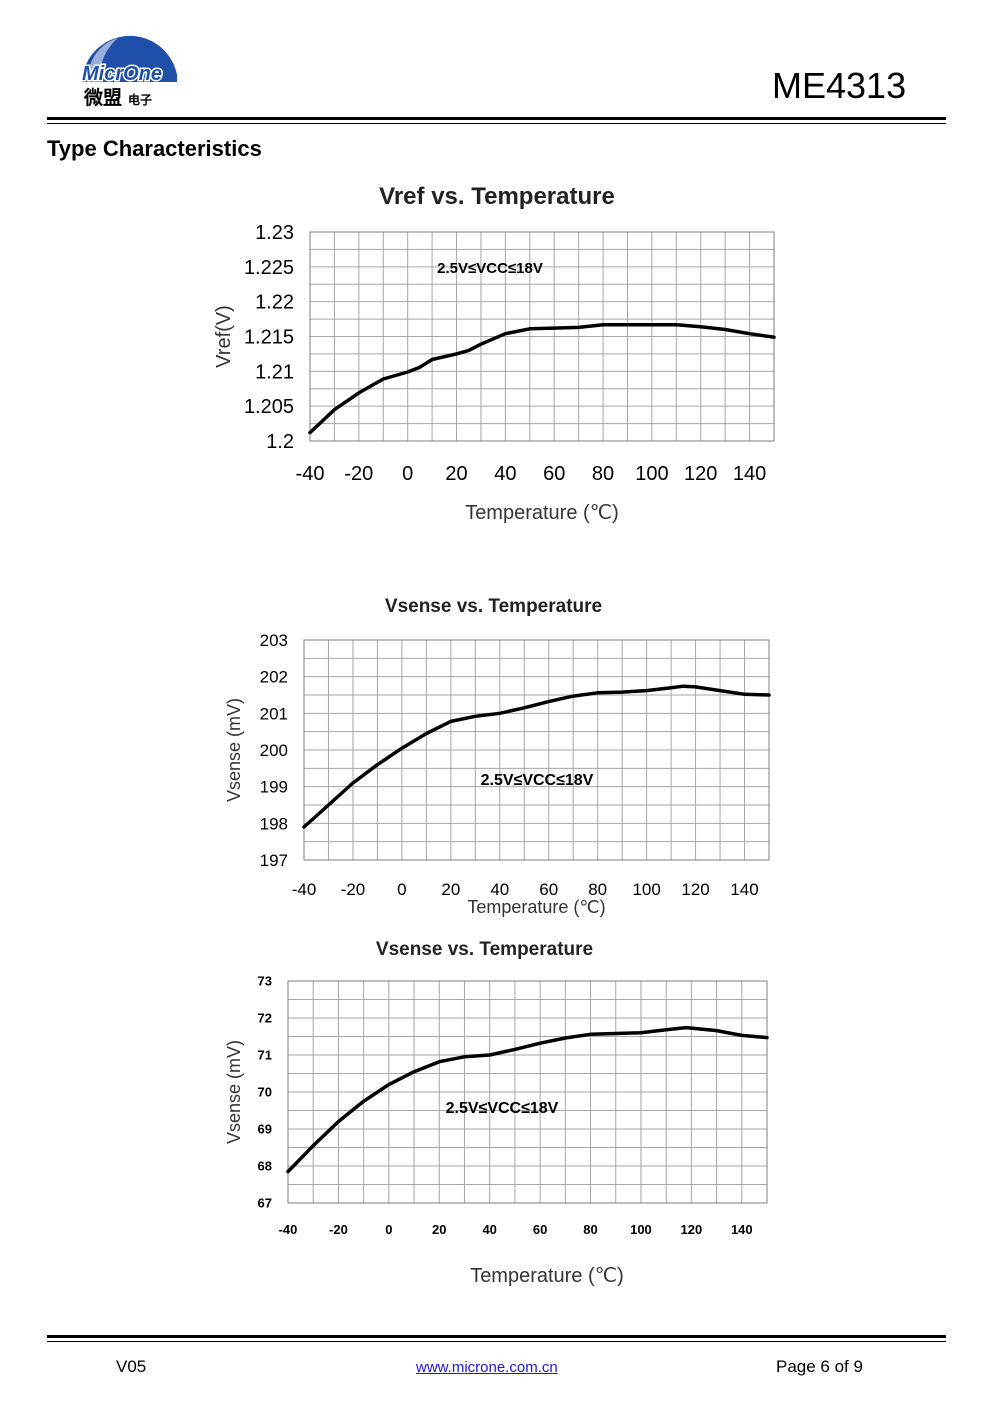 Image resolution: width=991 pixels, height=1403 pixels. What do you see at coordinates (154, 148) in the screenshot?
I see `section-title: Type Characteristics` at bounding box center [154, 148].